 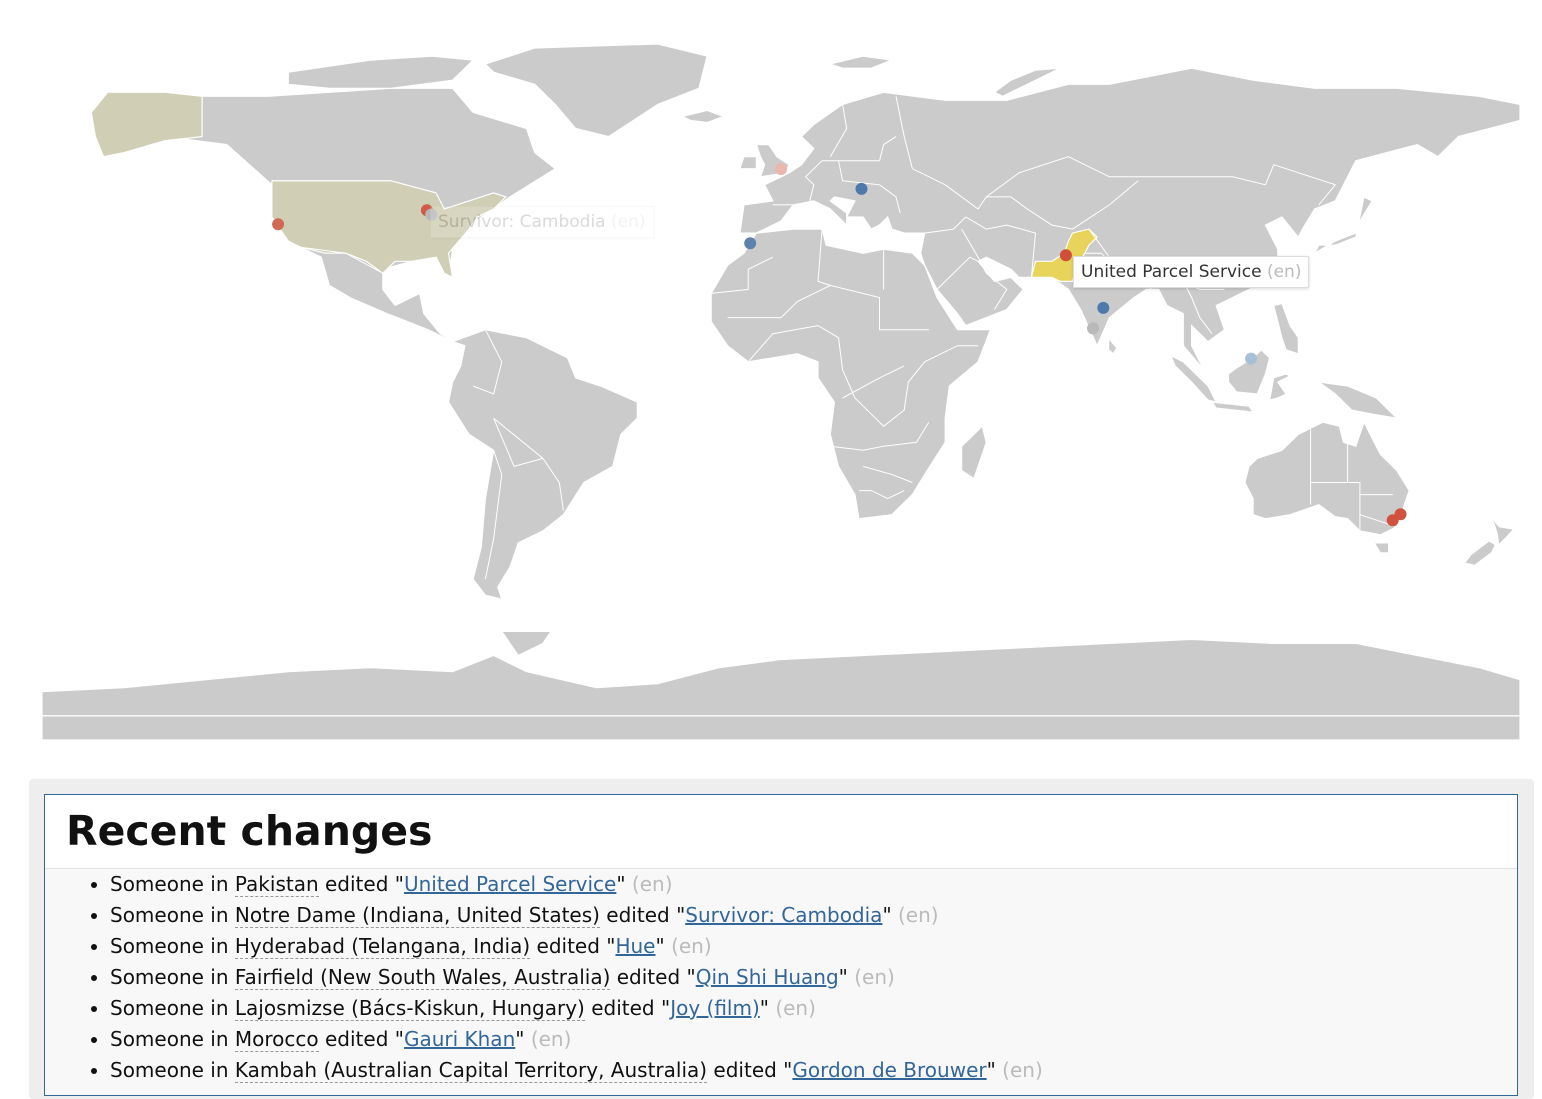 I want to click on border-se-asia, so click(x=1197, y=308).